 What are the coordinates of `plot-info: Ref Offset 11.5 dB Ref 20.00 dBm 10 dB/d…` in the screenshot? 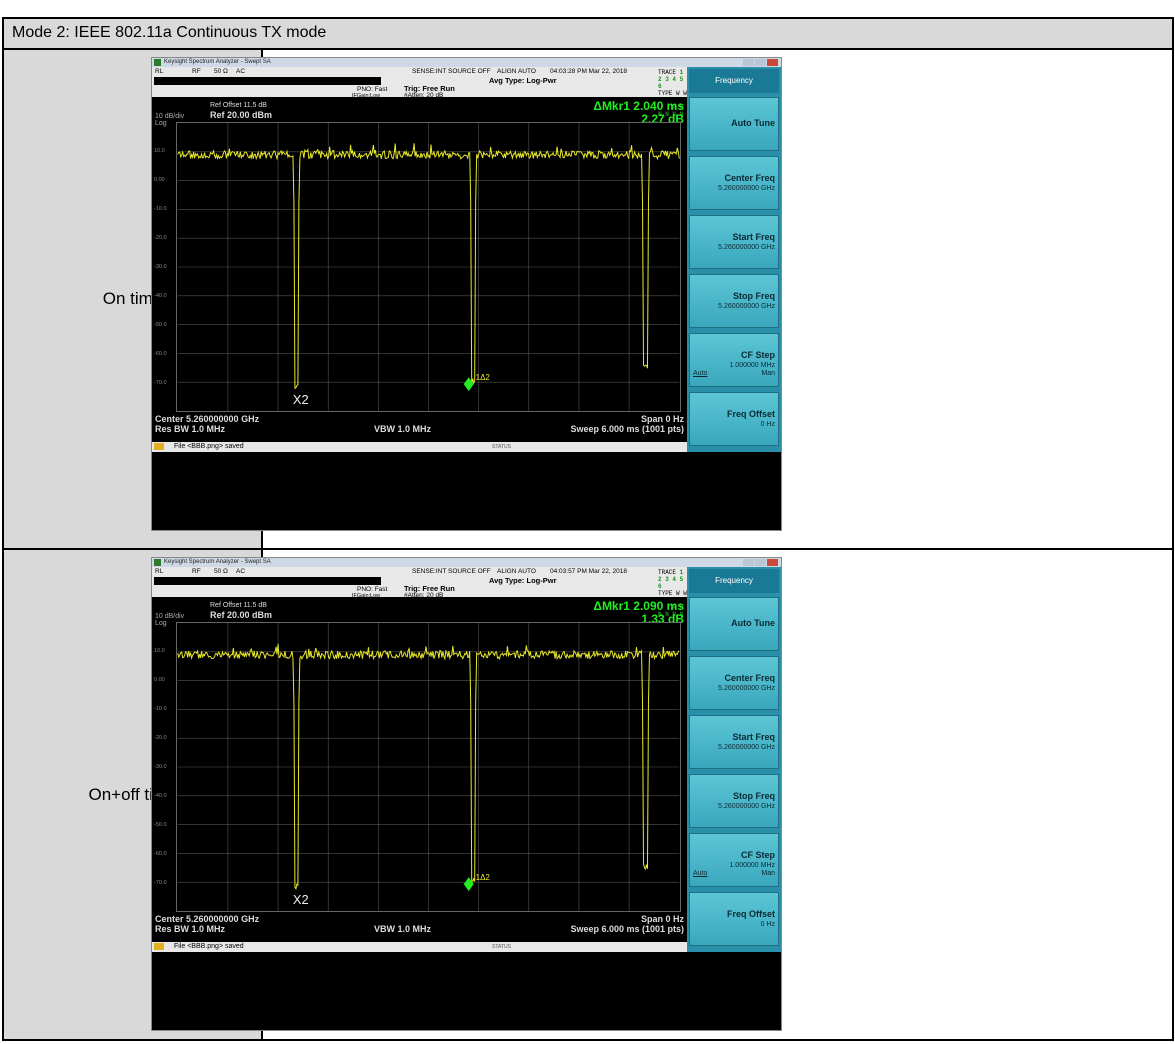 It's located at (419, 612).